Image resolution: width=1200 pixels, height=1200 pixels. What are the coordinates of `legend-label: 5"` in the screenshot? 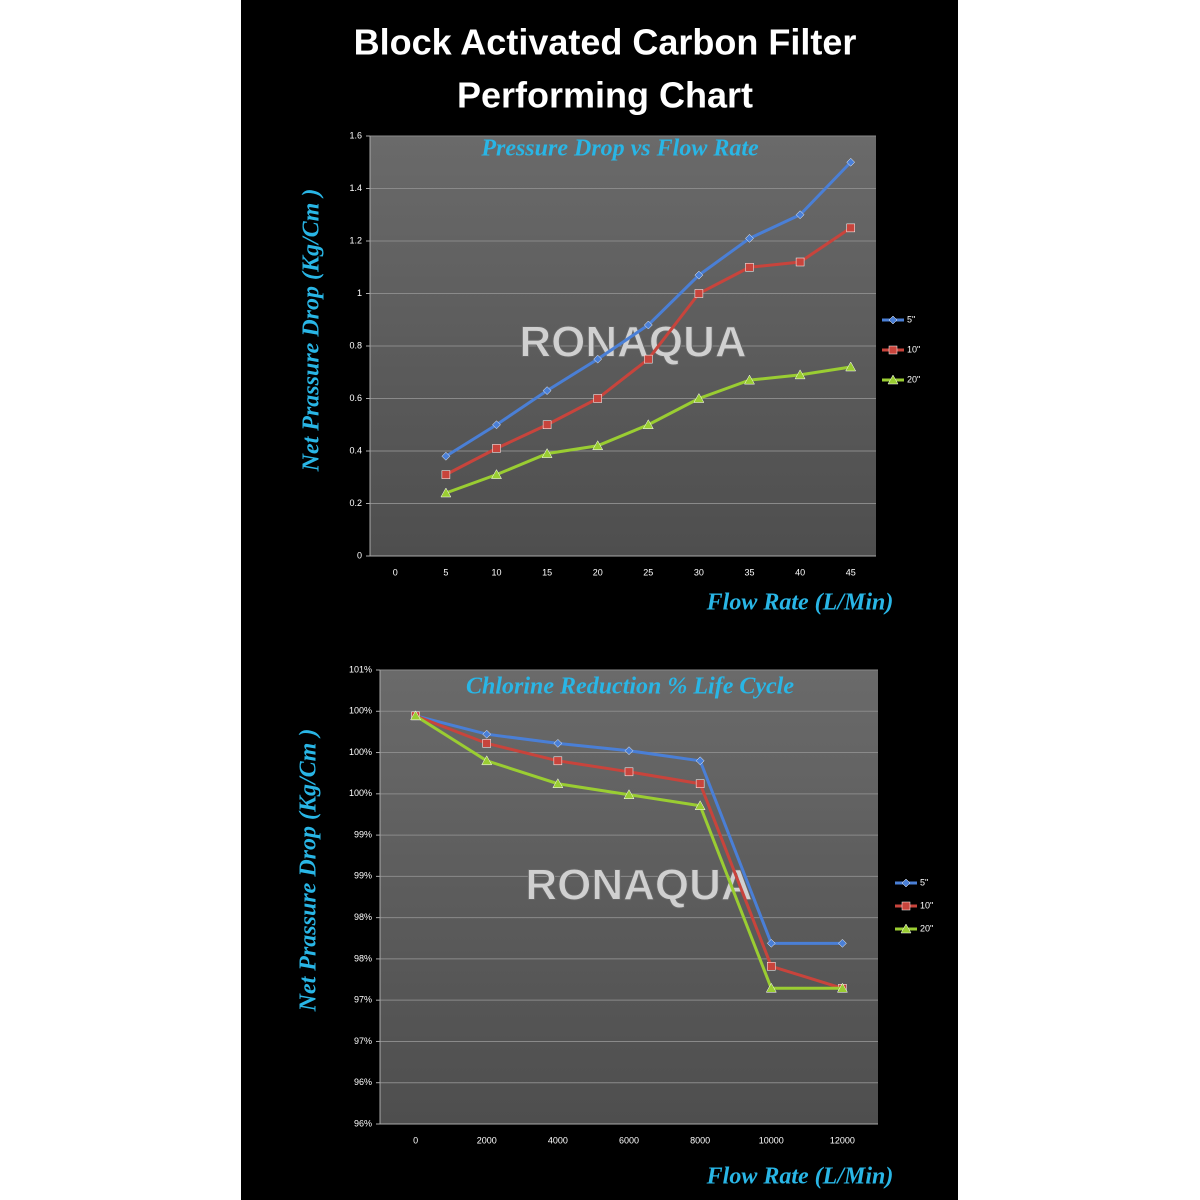 It's located at (924, 882).